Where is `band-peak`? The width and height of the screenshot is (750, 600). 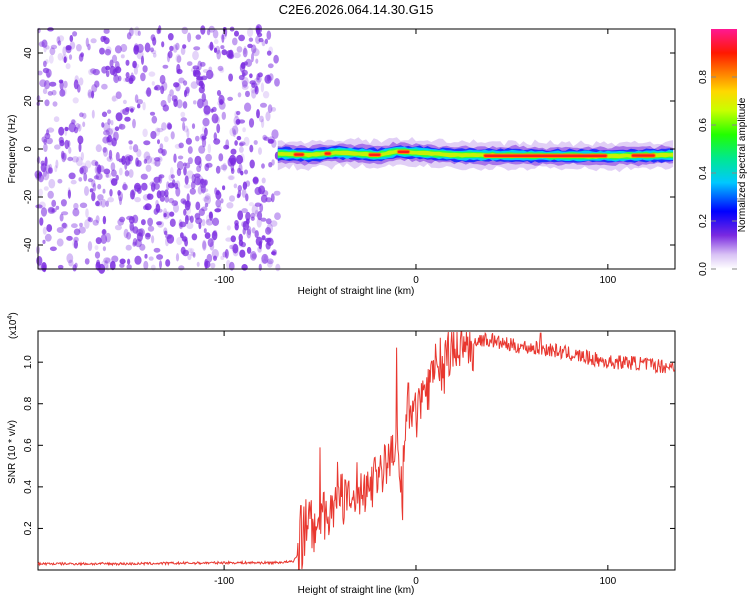 band-peak is located at coordinates (327, 153).